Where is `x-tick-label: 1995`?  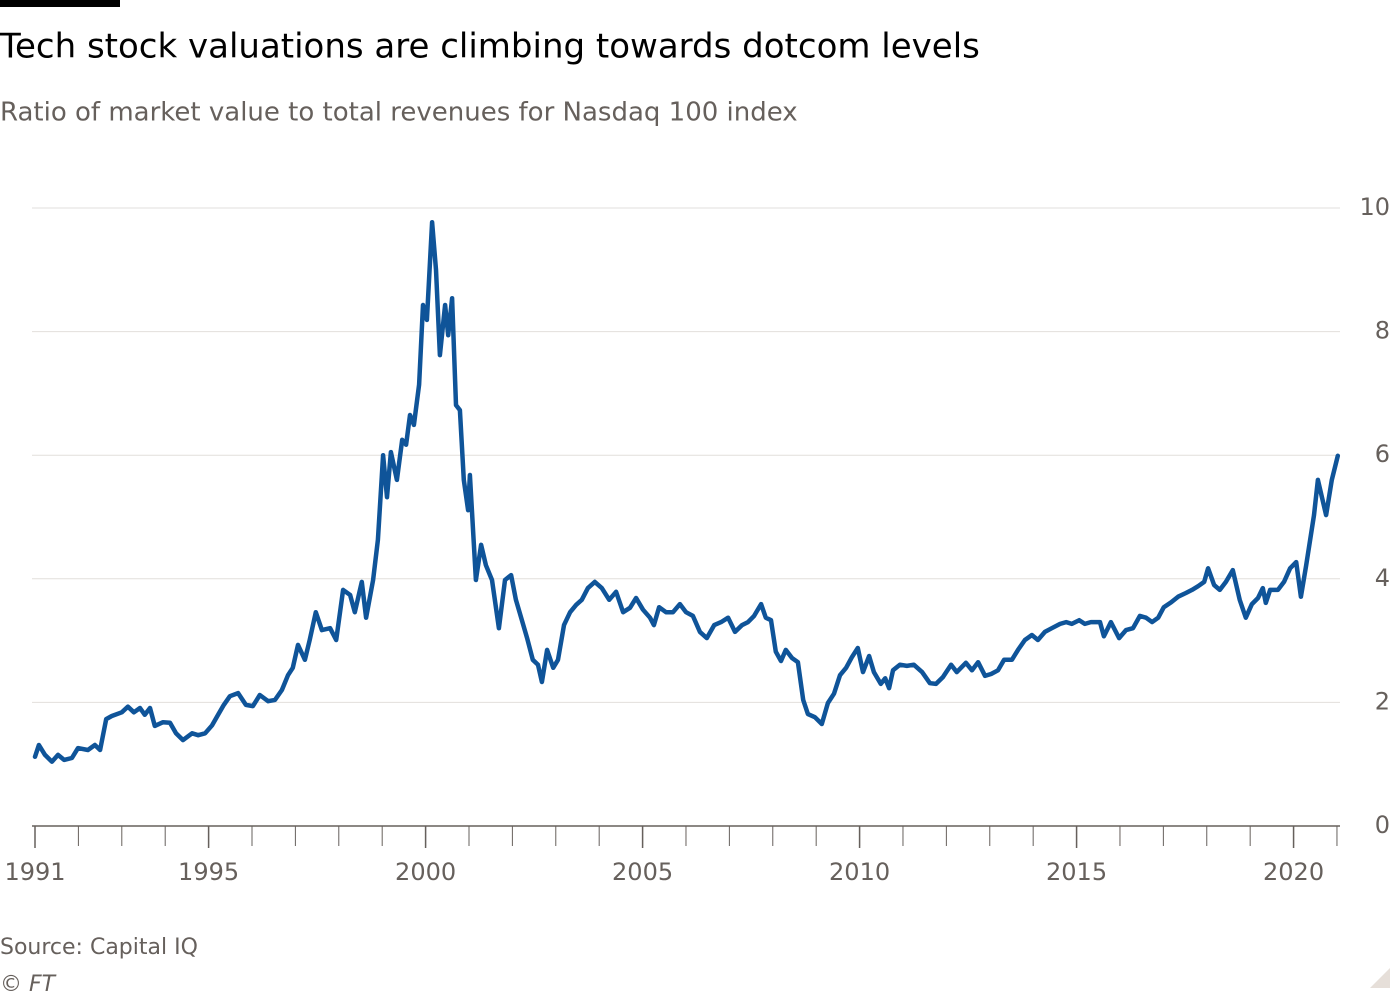 x-tick-label: 1995 is located at coordinates (208, 872).